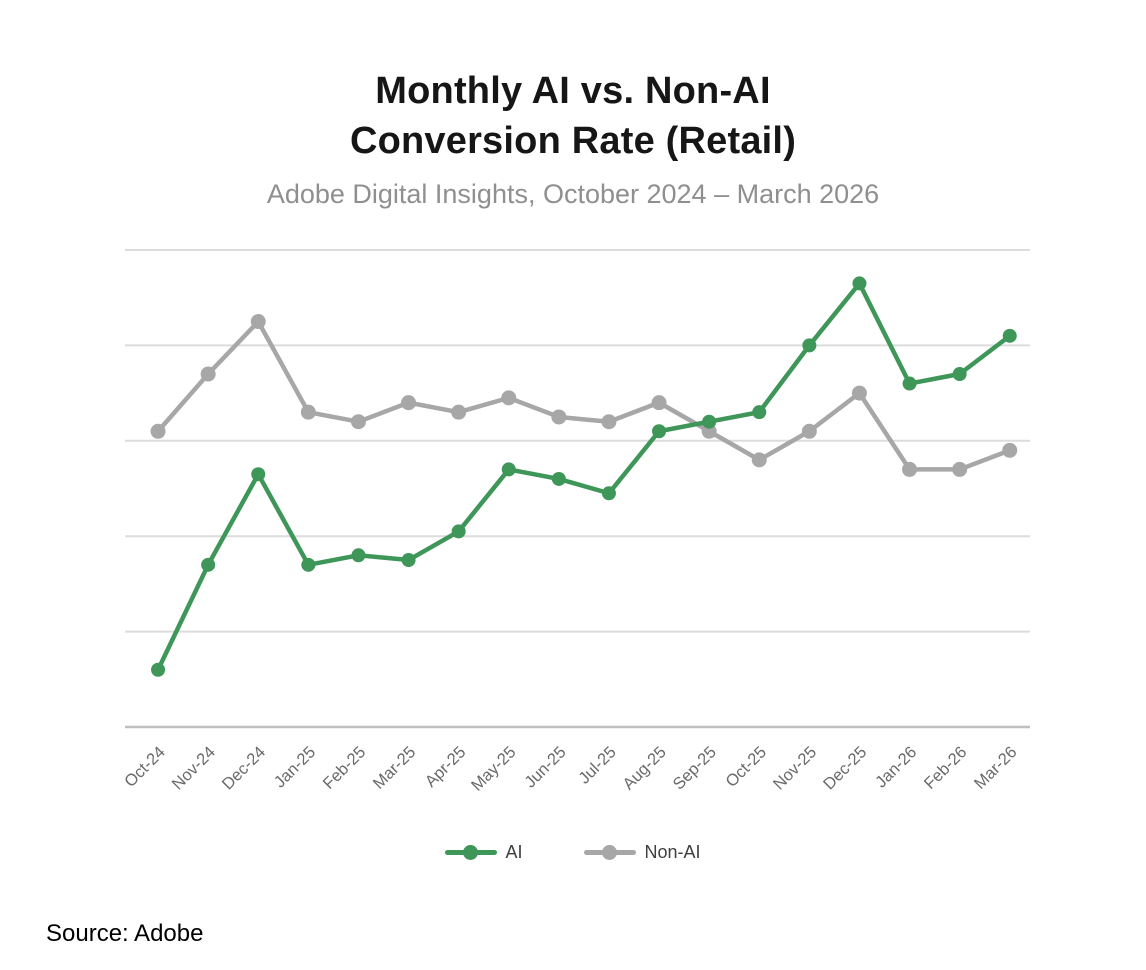 The width and height of the screenshot is (1146, 970). What do you see at coordinates (345, 768) in the screenshot?
I see `x-axis-label: Feb-25` at bounding box center [345, 768].